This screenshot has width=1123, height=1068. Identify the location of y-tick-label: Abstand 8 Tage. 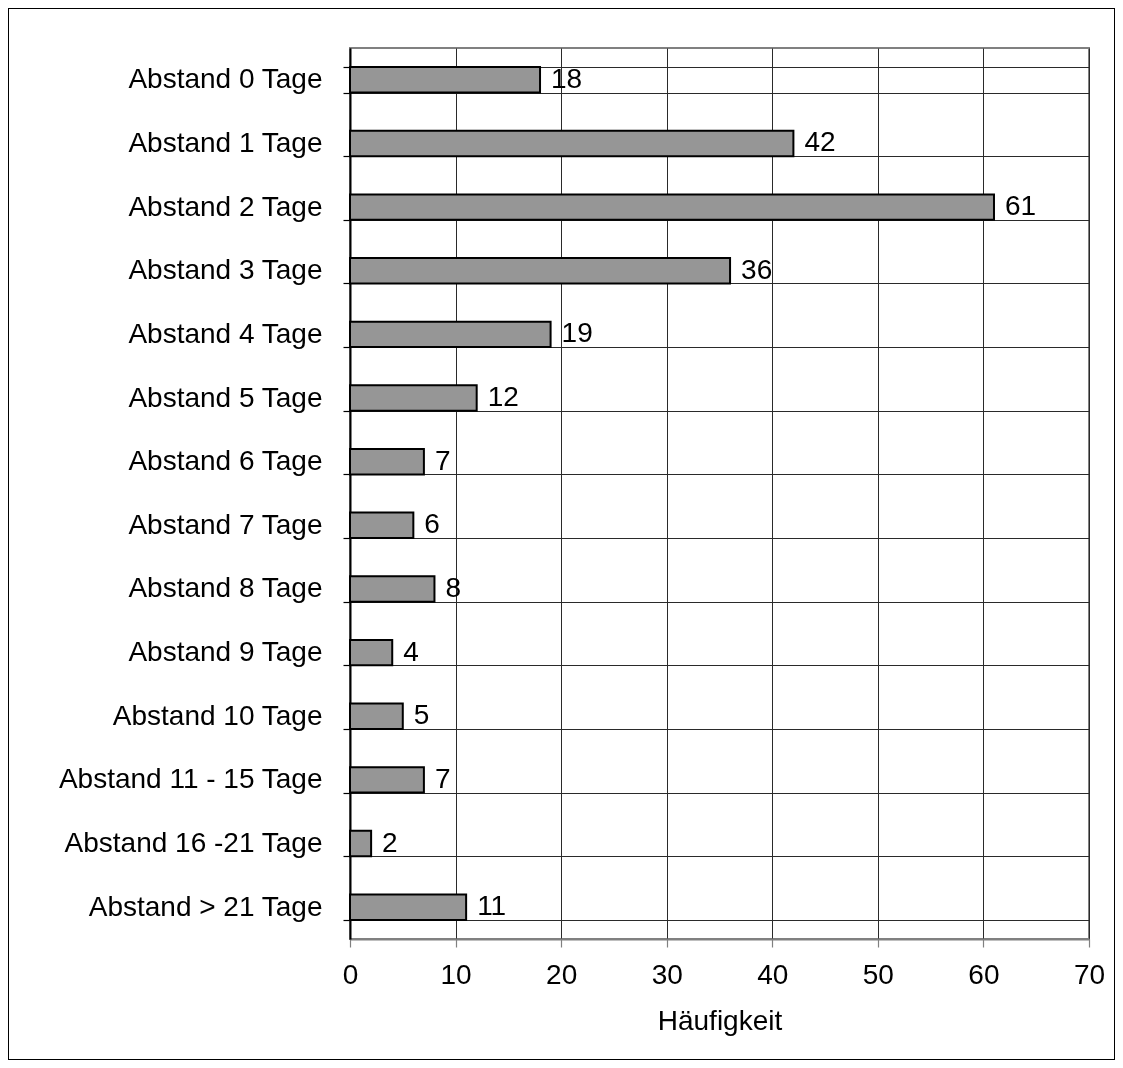
(225, 588).